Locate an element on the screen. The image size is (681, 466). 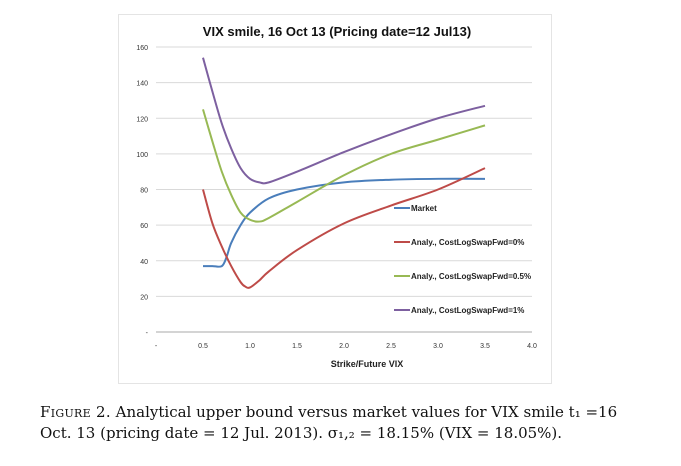
y-tick-label: 160 is located at coordinates (142, 48).